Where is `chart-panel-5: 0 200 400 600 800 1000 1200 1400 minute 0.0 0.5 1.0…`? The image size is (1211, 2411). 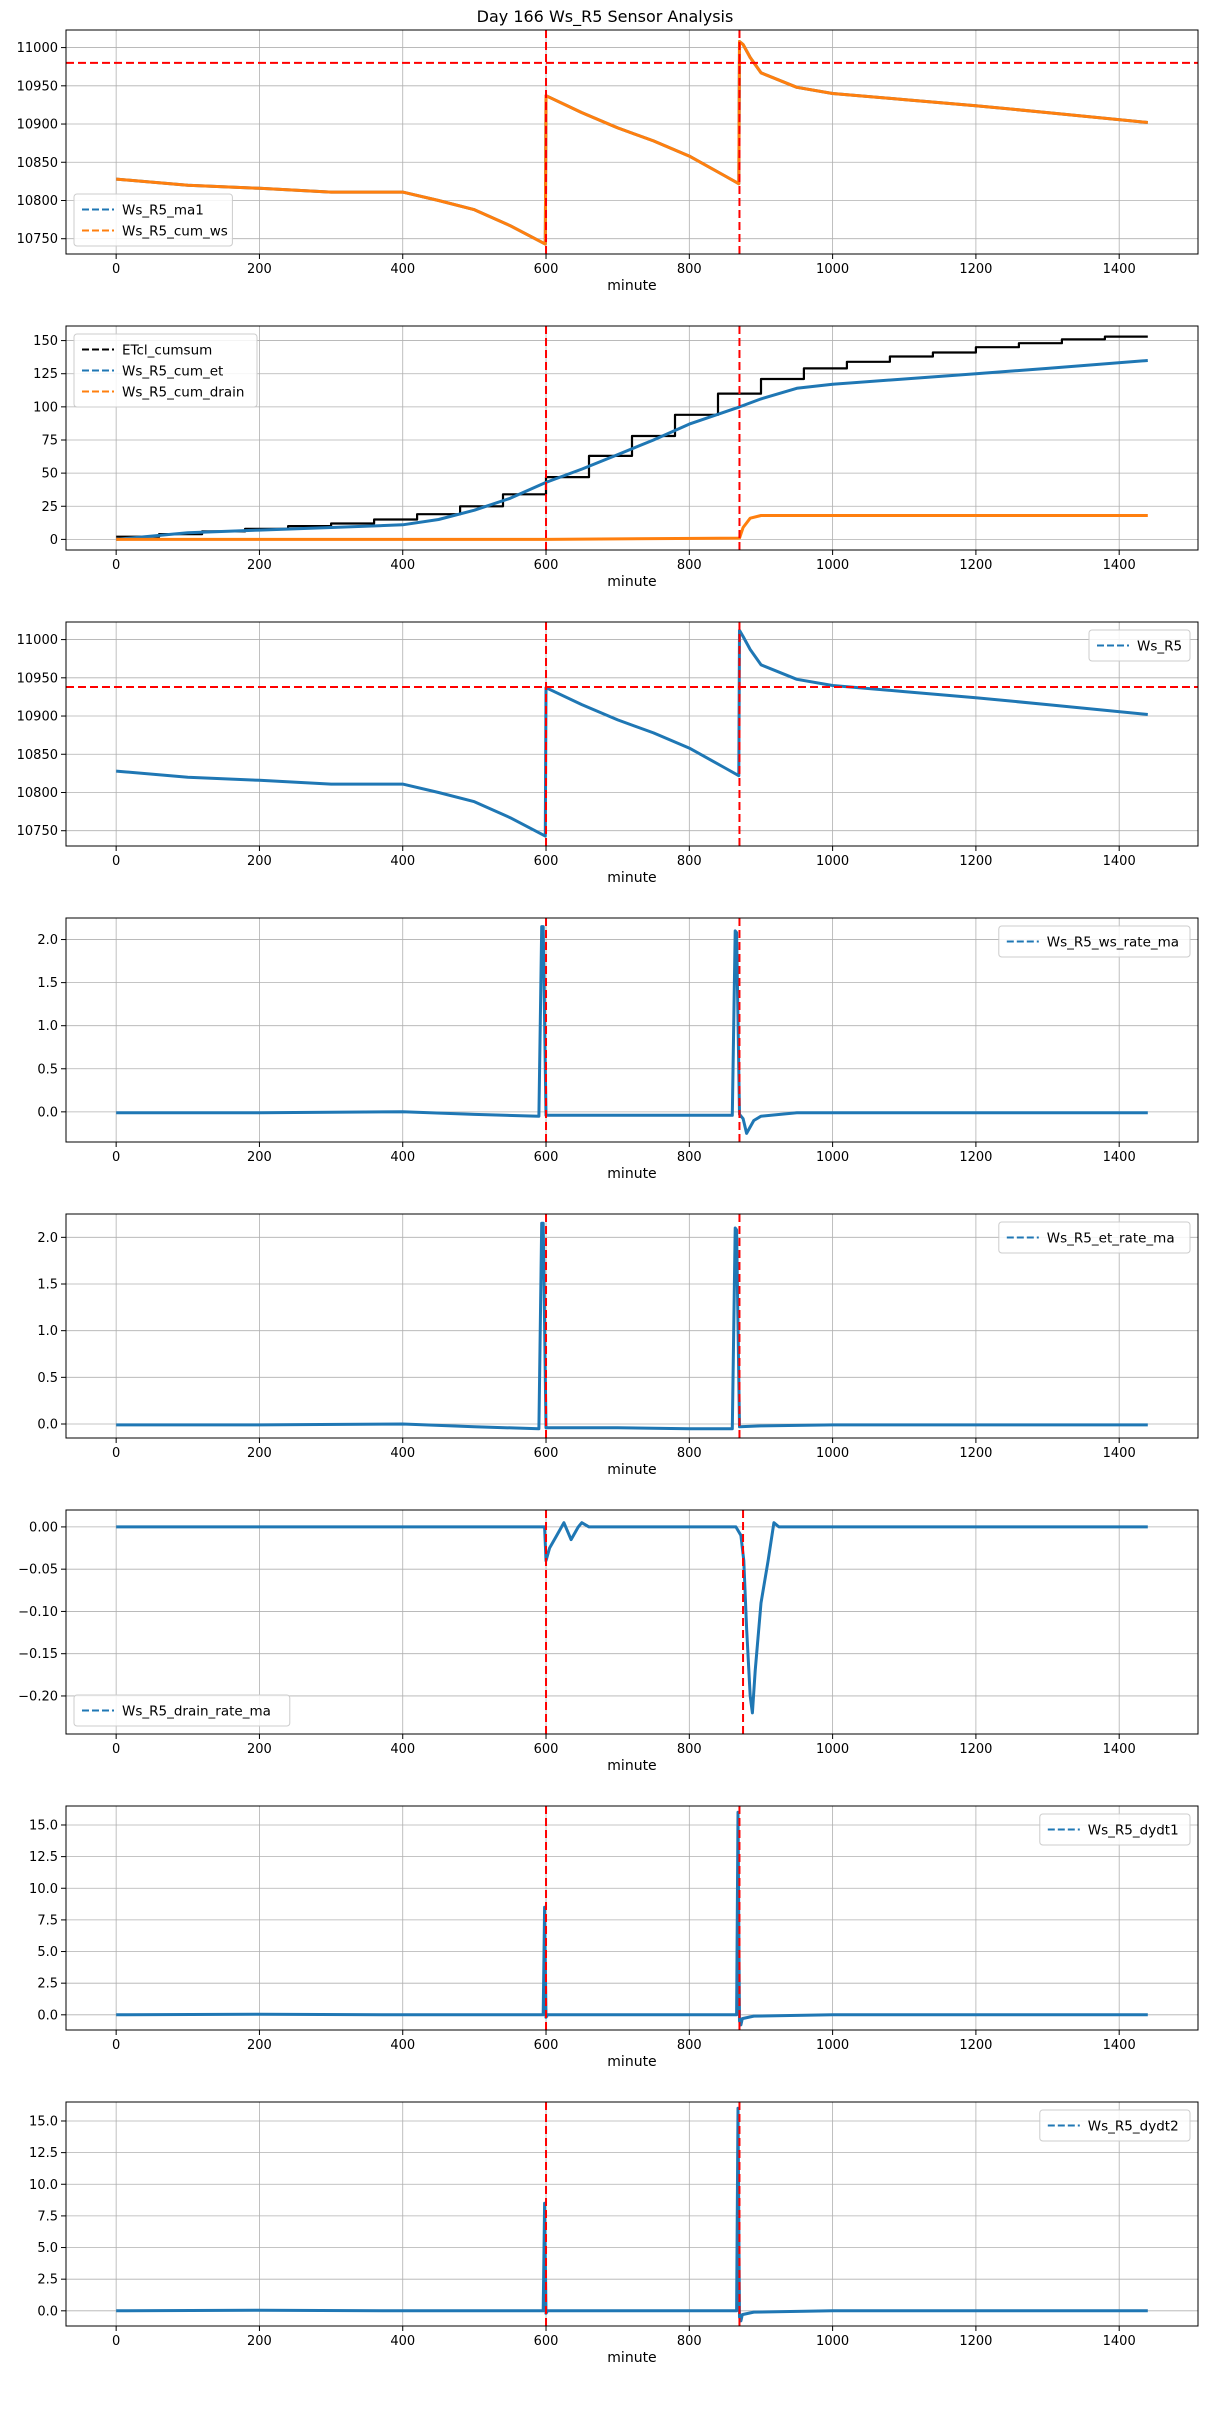
chart-panel-5: 0 200 400 600 800 1000 1200 1400 minute 0.0 0.5 1.0… is located at coordinates (618, 1345).